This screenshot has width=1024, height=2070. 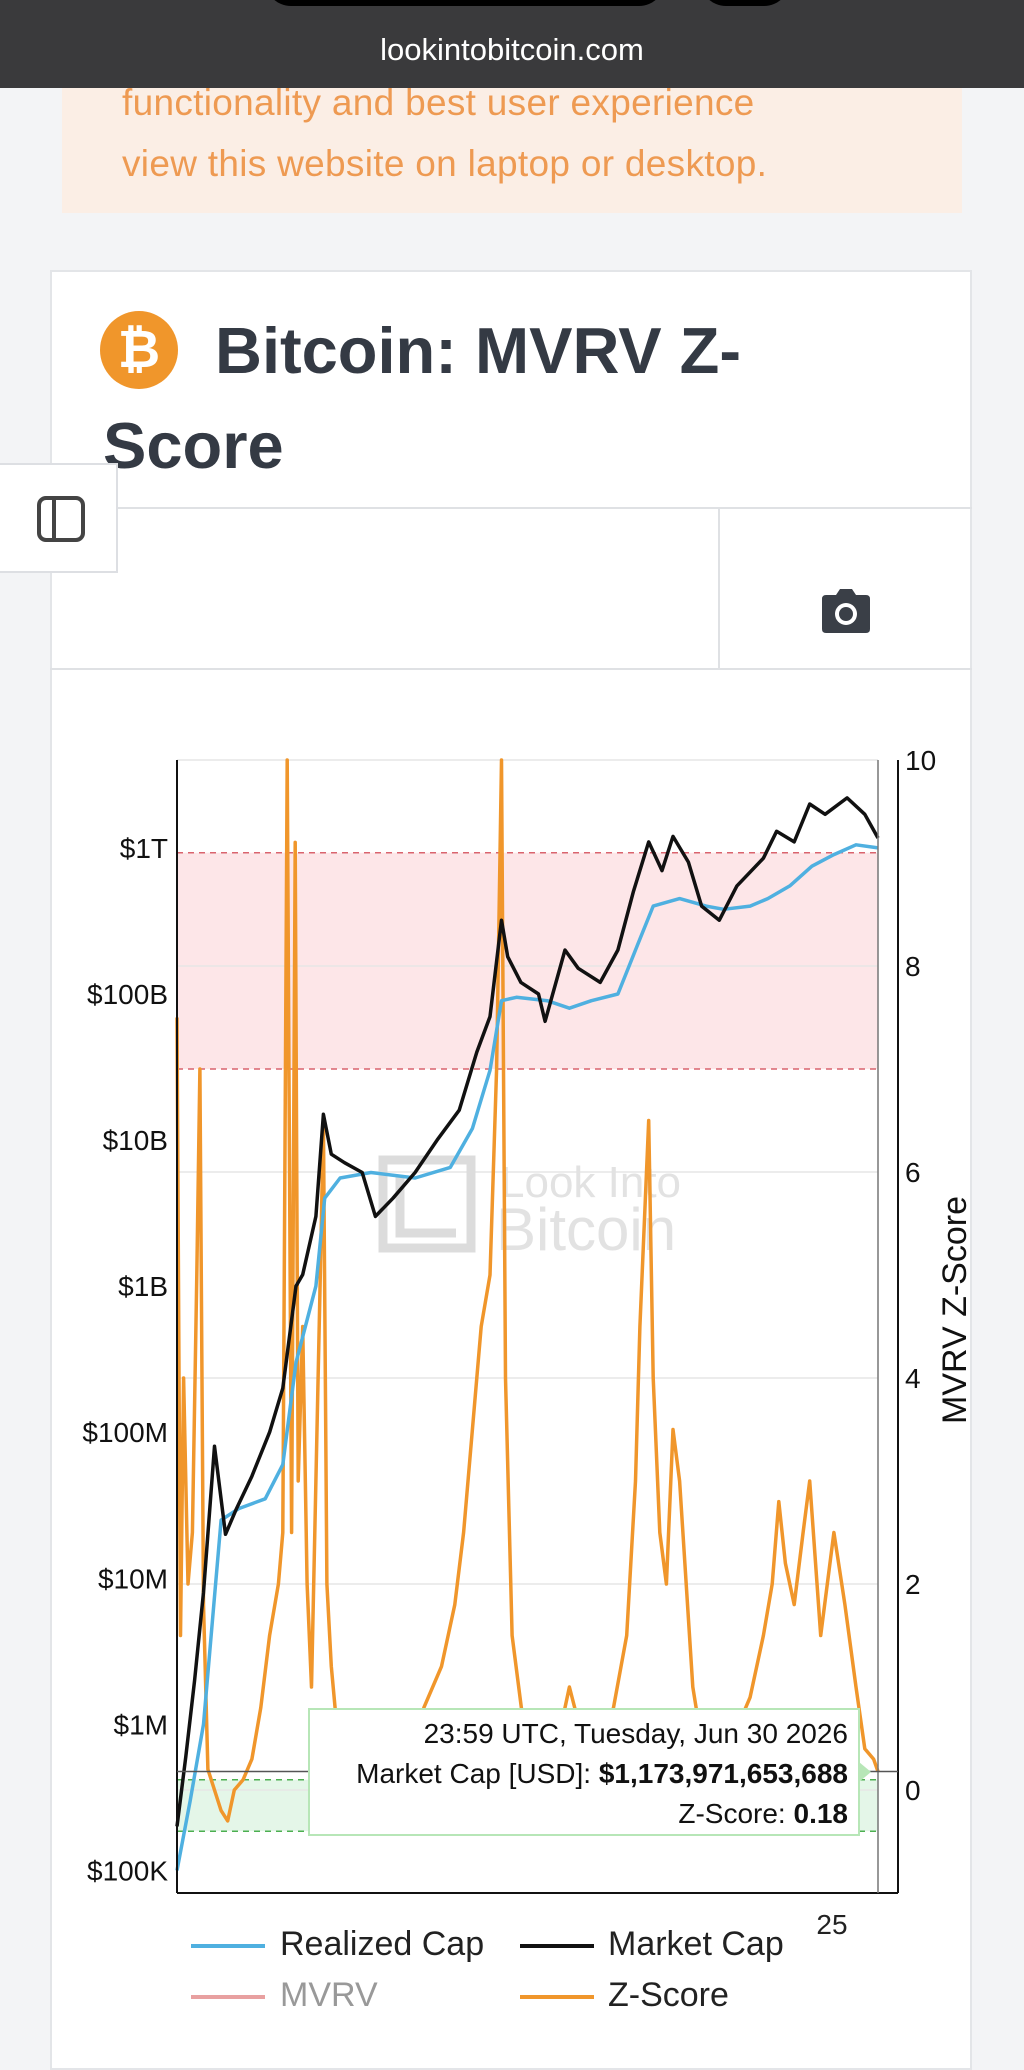 I want to click on watermark: Look Into Bitcoin, so click(x=529, y=1209).